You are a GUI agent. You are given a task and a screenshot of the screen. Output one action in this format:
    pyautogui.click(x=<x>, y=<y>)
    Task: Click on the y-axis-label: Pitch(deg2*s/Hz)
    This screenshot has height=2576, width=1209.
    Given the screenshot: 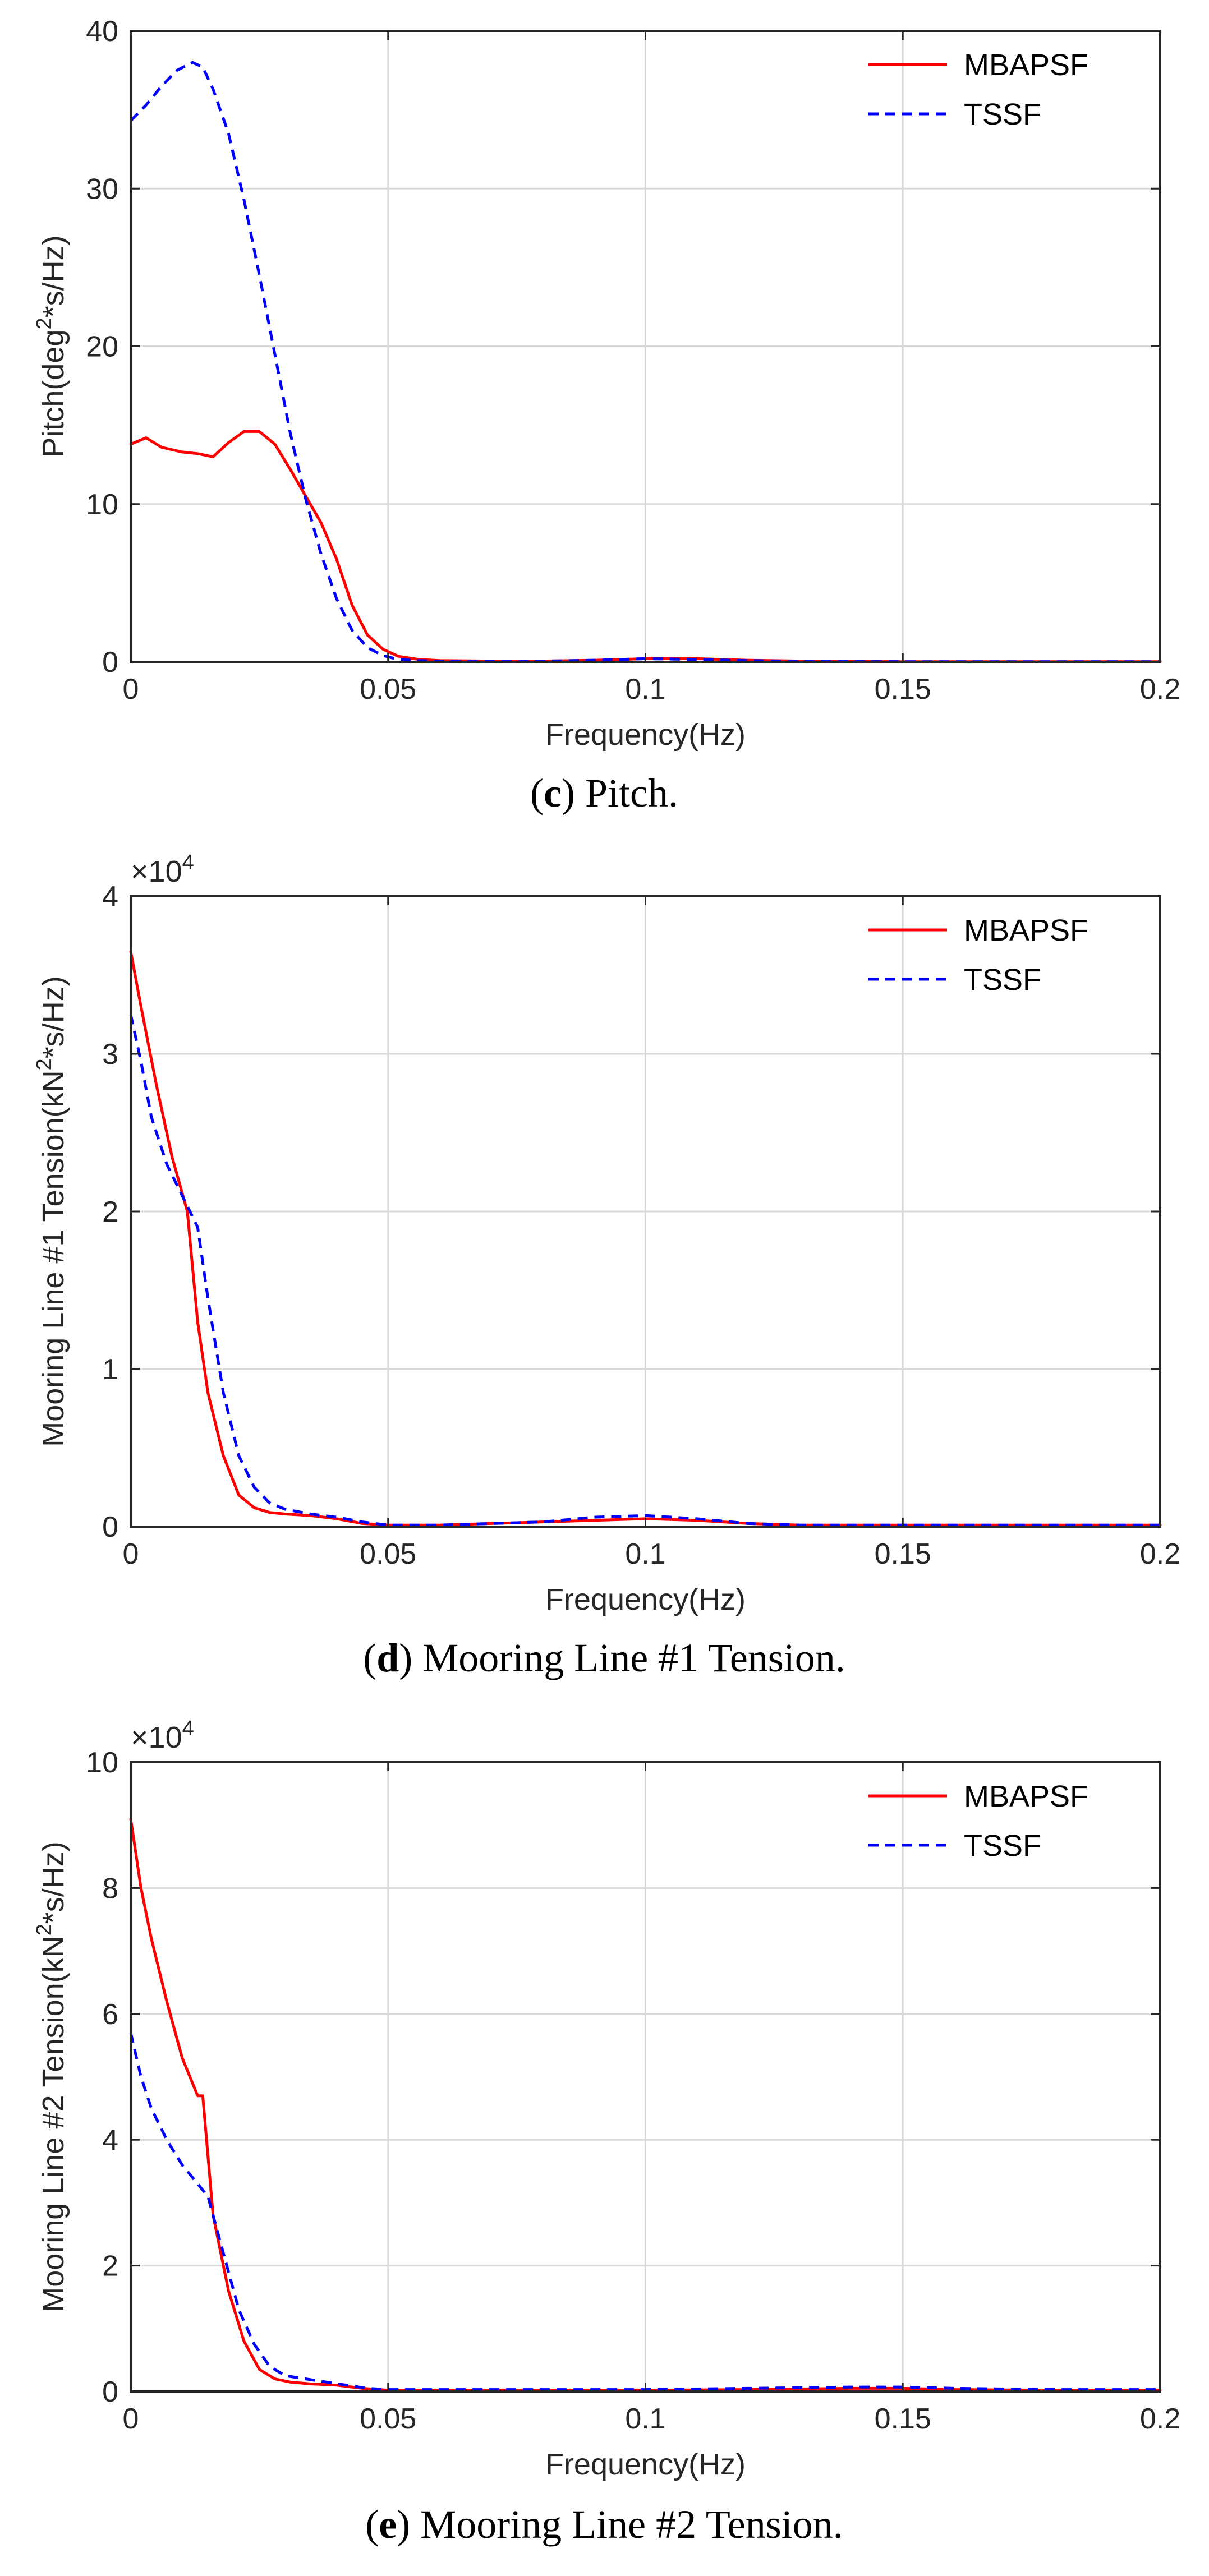 What is the action you would take?
    pyautogui.click(x=52, y=346)
    